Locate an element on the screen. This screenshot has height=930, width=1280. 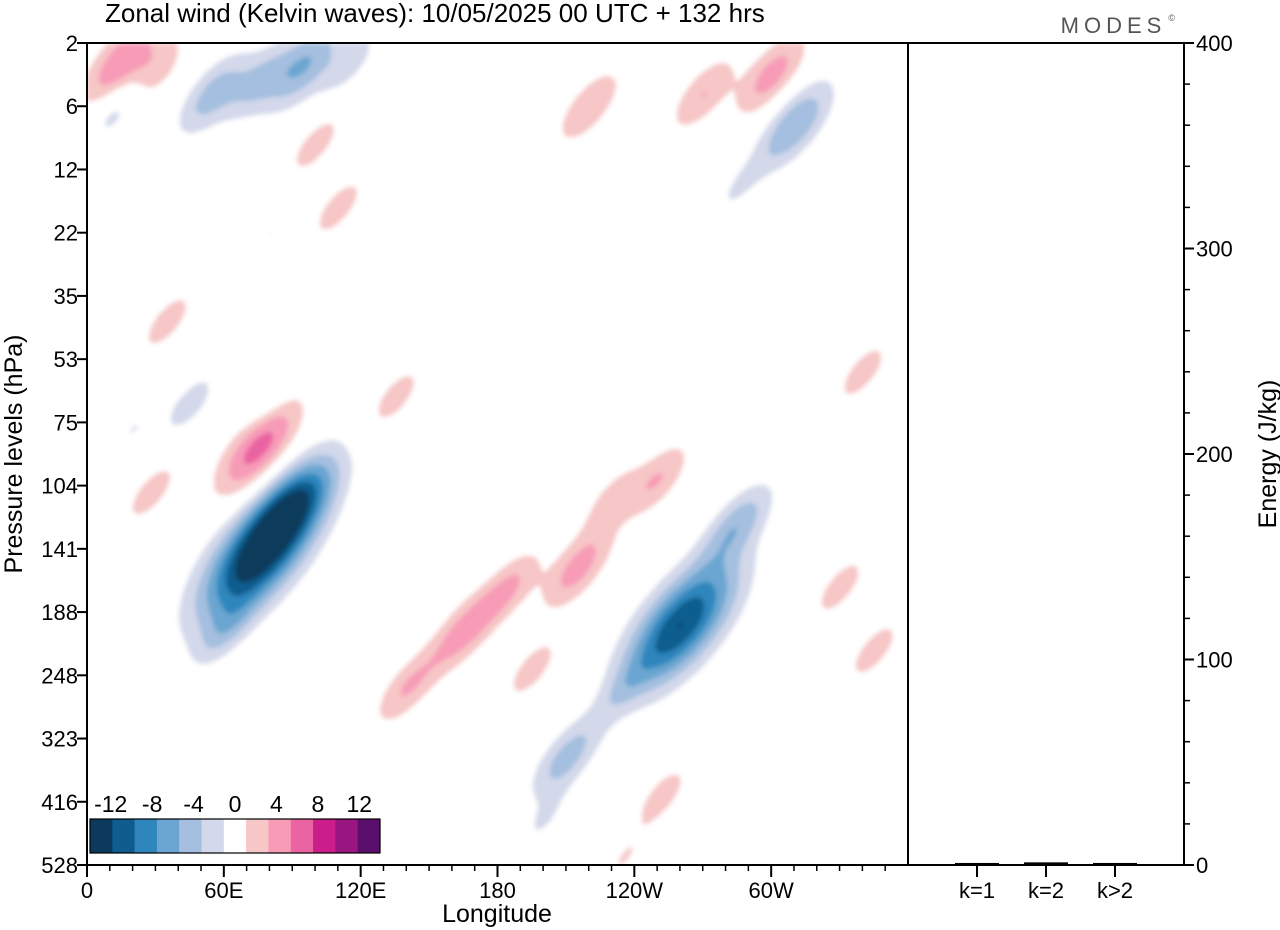
energy-bars: k=1 k=2 k>2 is located at coordinates (1046, 882).